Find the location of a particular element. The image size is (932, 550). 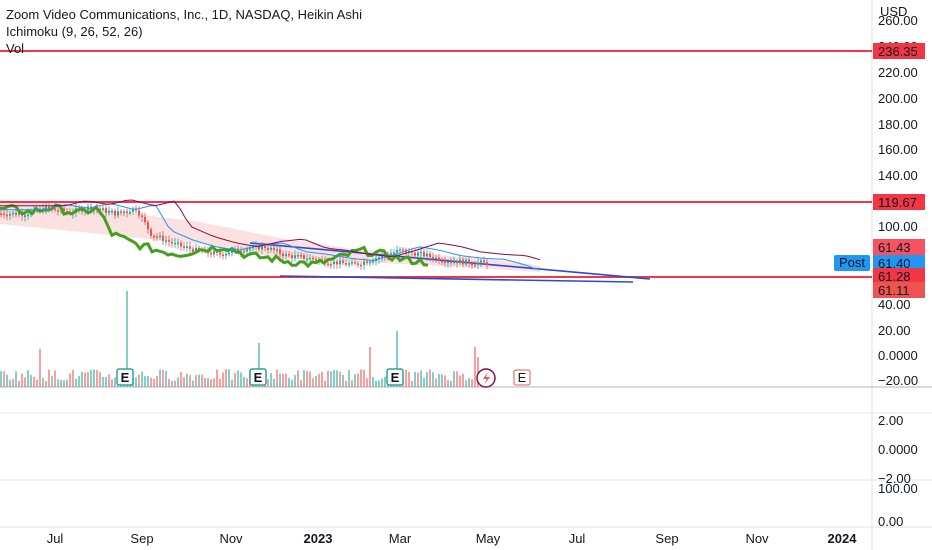

time-tick-label: Jul is located at coordinates (577, 538).